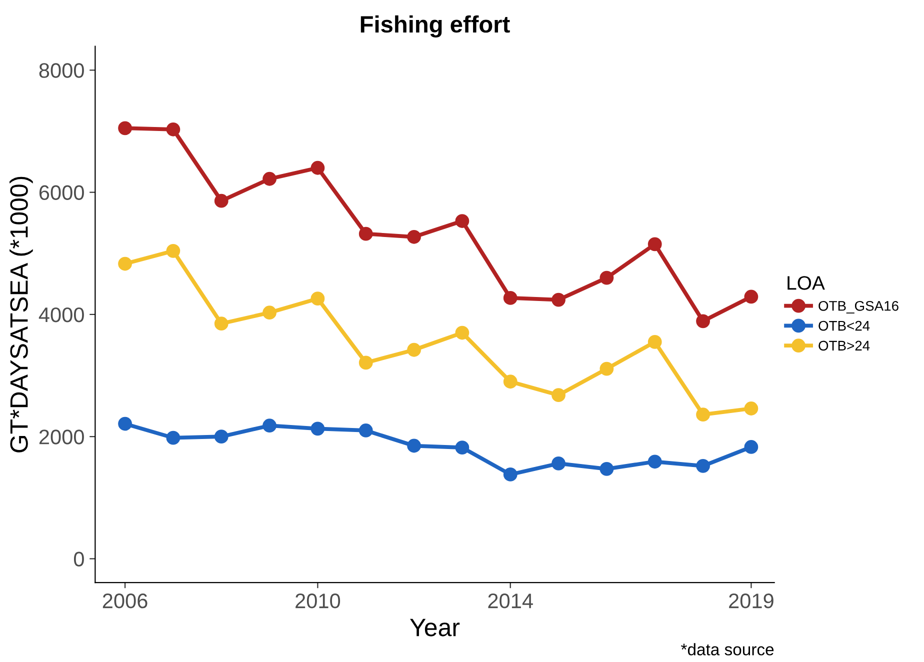 This screenshot has height=662, width=924. I want to click on legend-label: OTB>24, so click(844, 345).